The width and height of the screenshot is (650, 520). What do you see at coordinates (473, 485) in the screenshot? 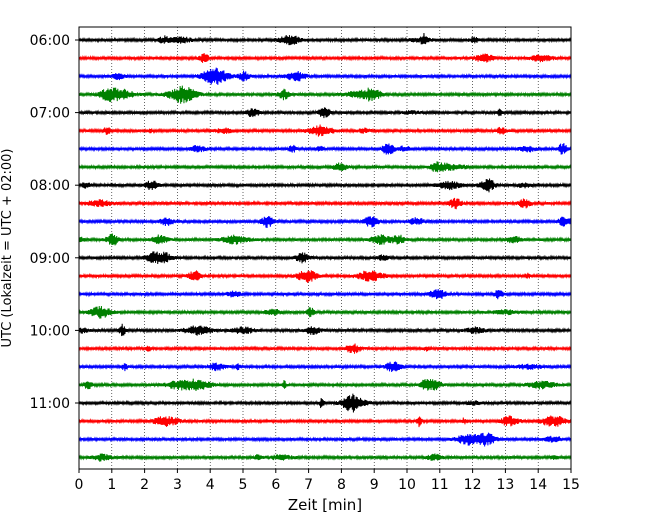
I see `x-tick-label: 12` at bounding box center [473, 485].